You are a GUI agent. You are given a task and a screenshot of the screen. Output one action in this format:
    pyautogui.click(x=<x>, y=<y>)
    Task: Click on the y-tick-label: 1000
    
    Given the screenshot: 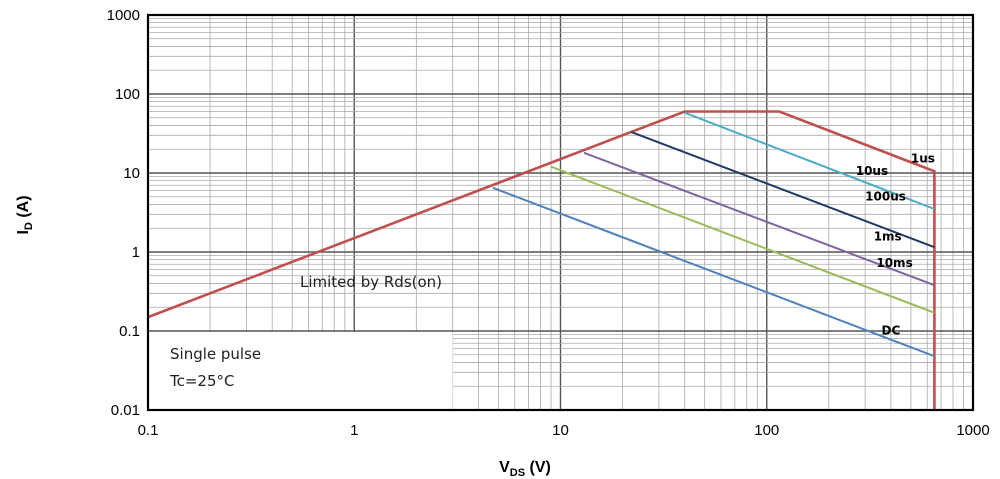 What is the action you would take?
    pyautogui.click(x=123, y=15)
    